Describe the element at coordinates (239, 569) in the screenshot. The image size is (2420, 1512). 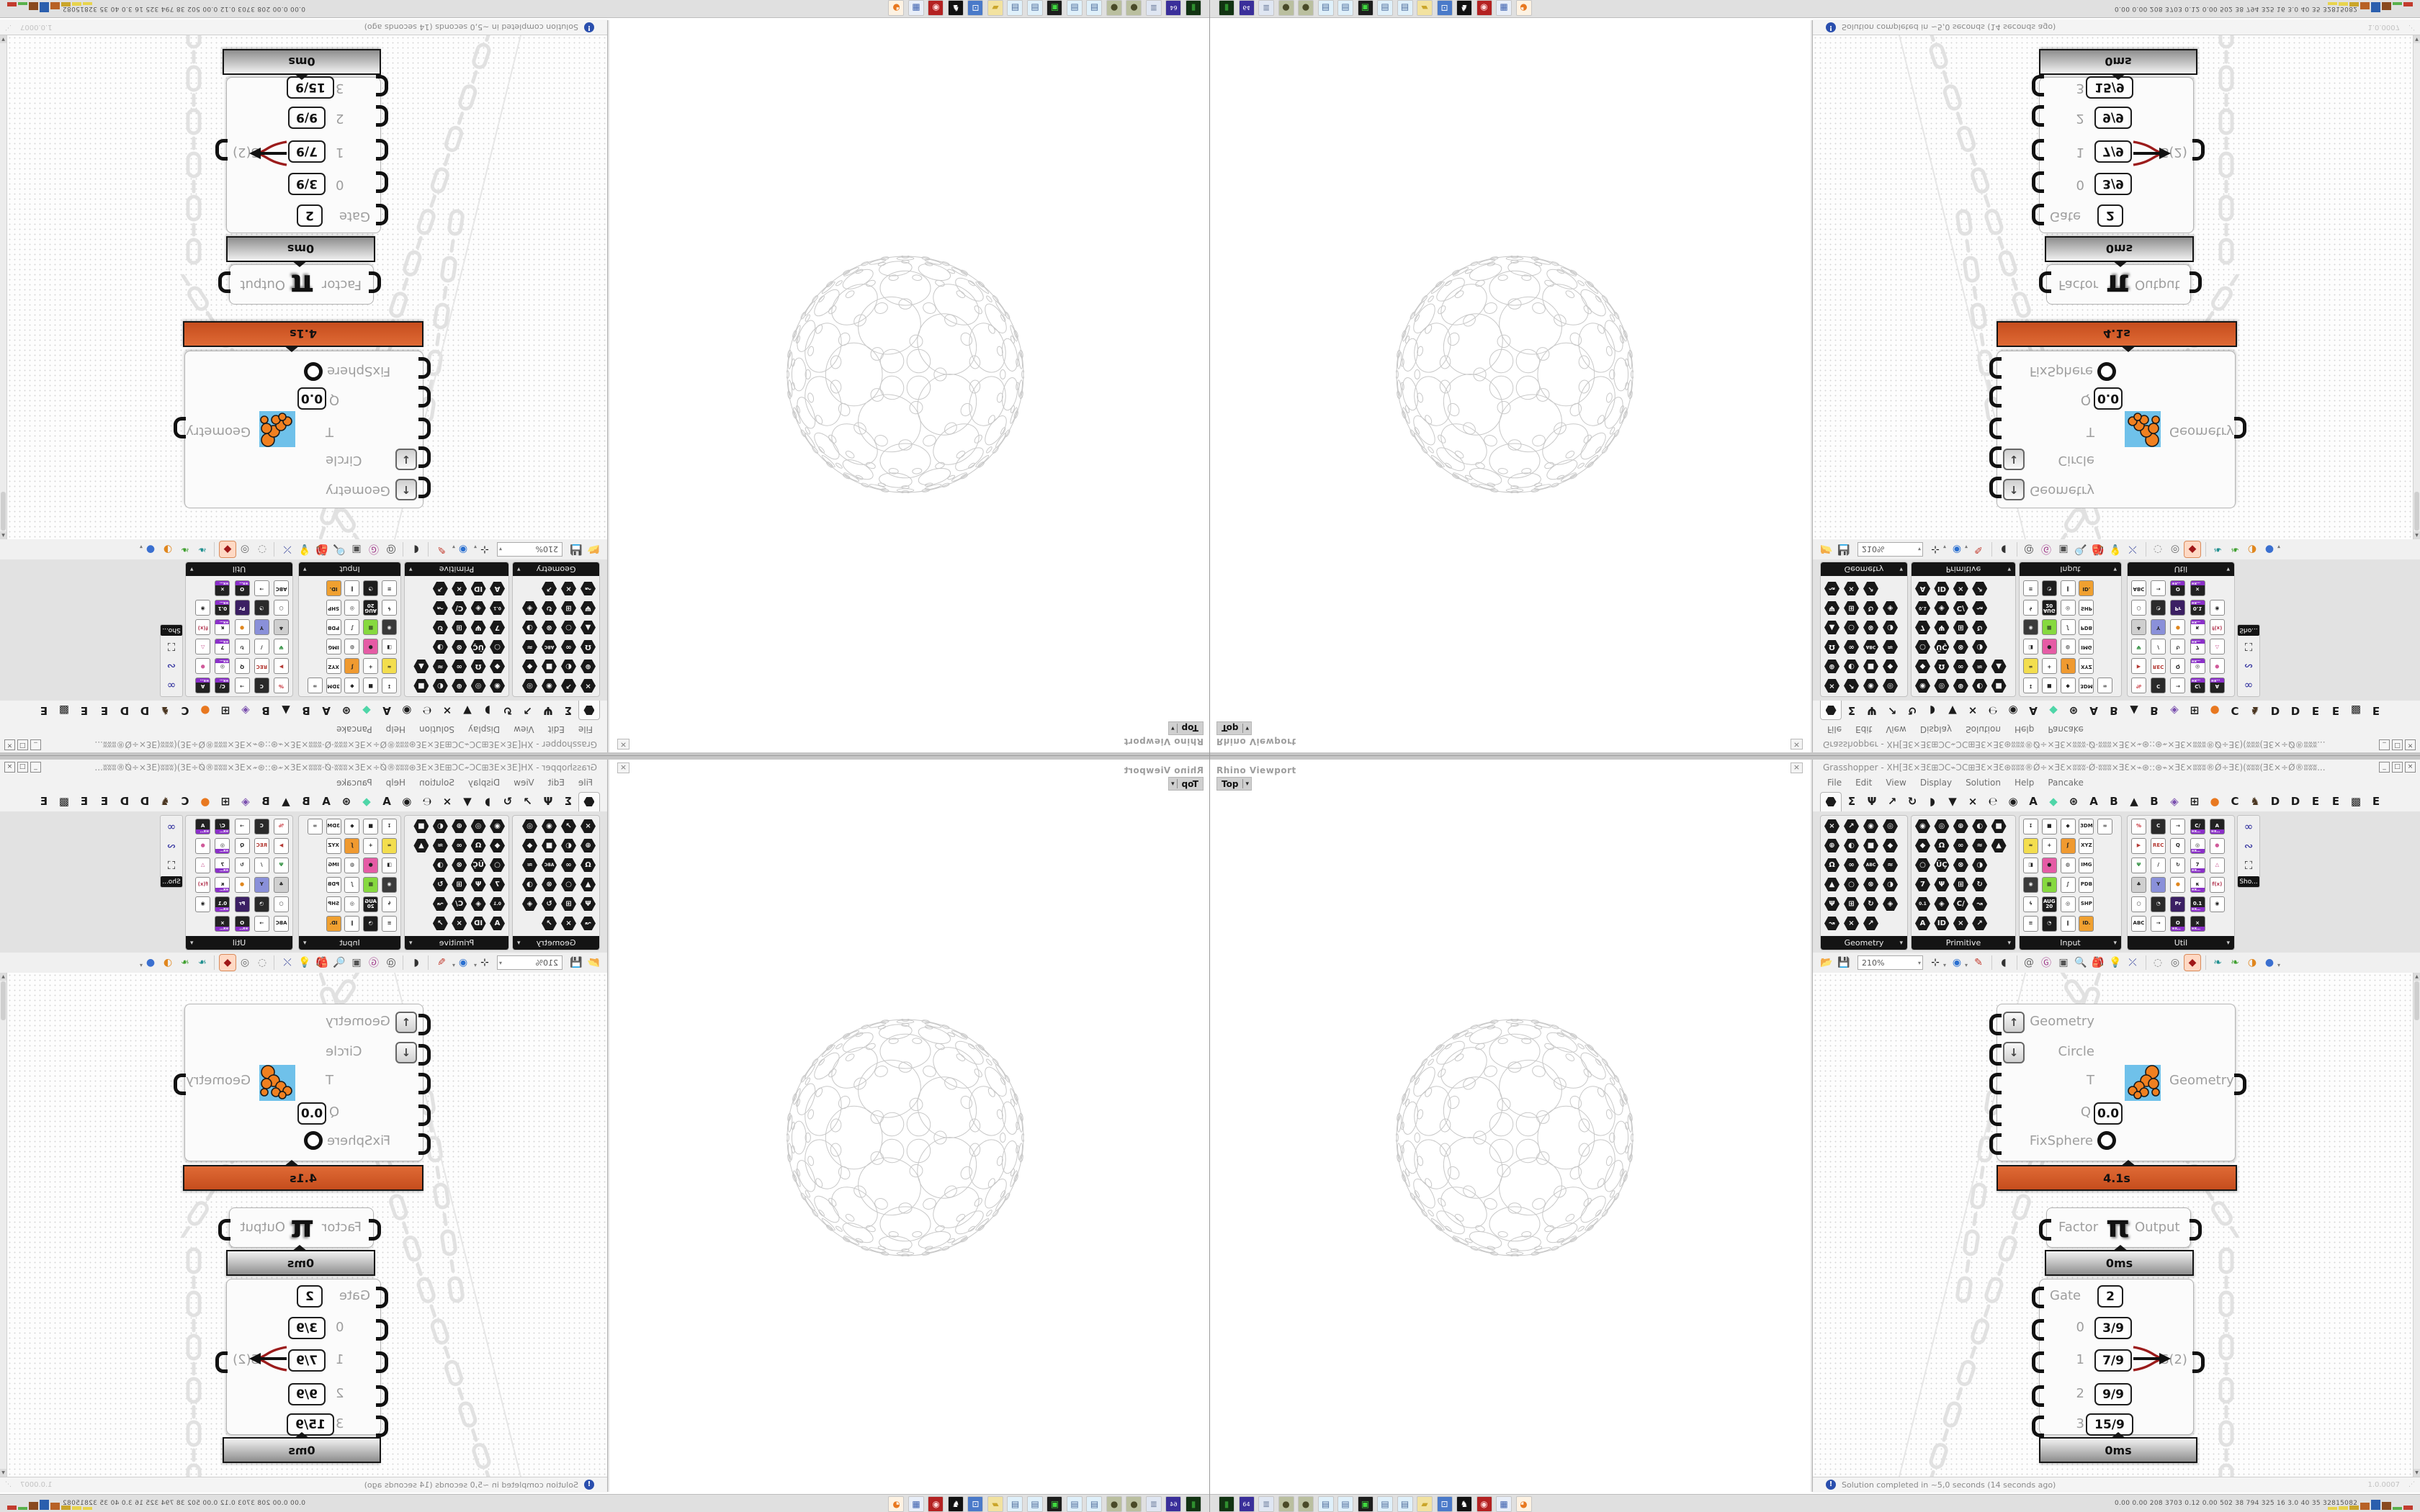
I see `palette-footer-util: Util ▾` at that location.